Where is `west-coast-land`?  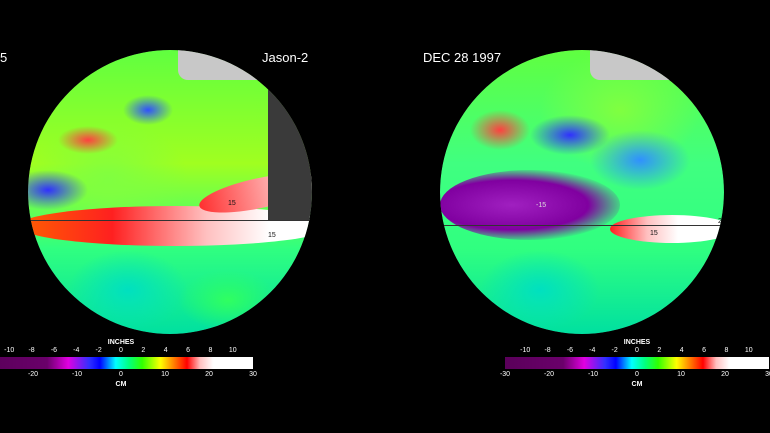 west-coast-land is located at coordinates (290, 150).